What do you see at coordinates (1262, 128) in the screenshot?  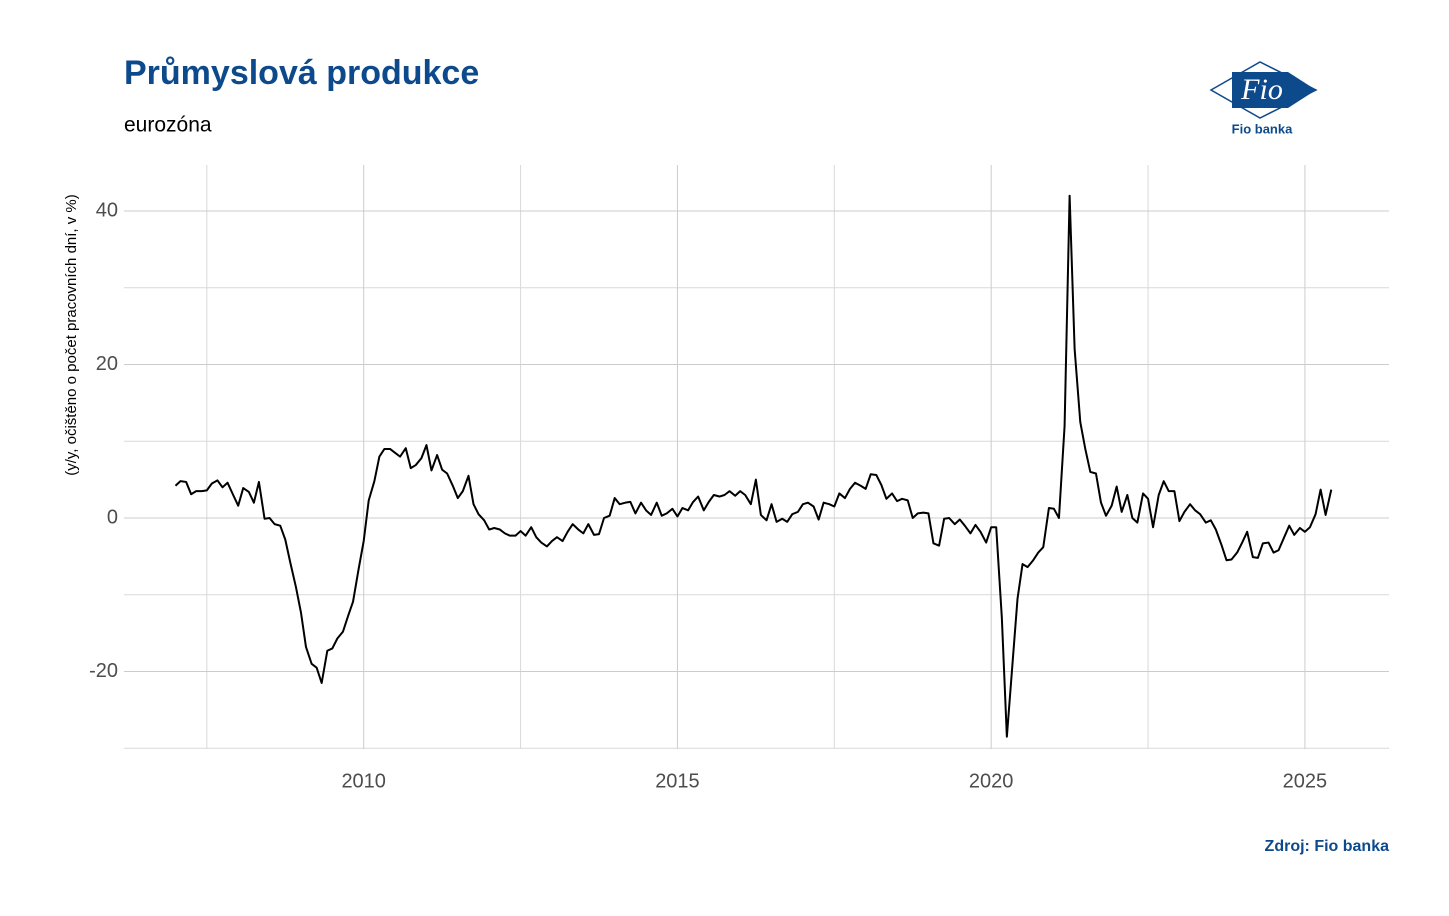 I see `logo-caption: Fio banka` at bounding box center [1262, 128].